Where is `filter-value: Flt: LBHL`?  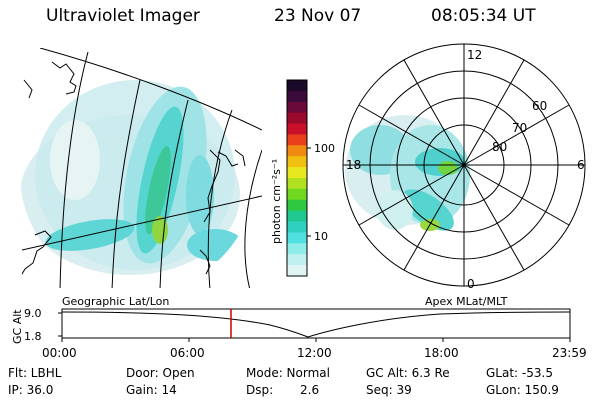 filter-value: Flt: LBHL is located at coordinates (35, 373).